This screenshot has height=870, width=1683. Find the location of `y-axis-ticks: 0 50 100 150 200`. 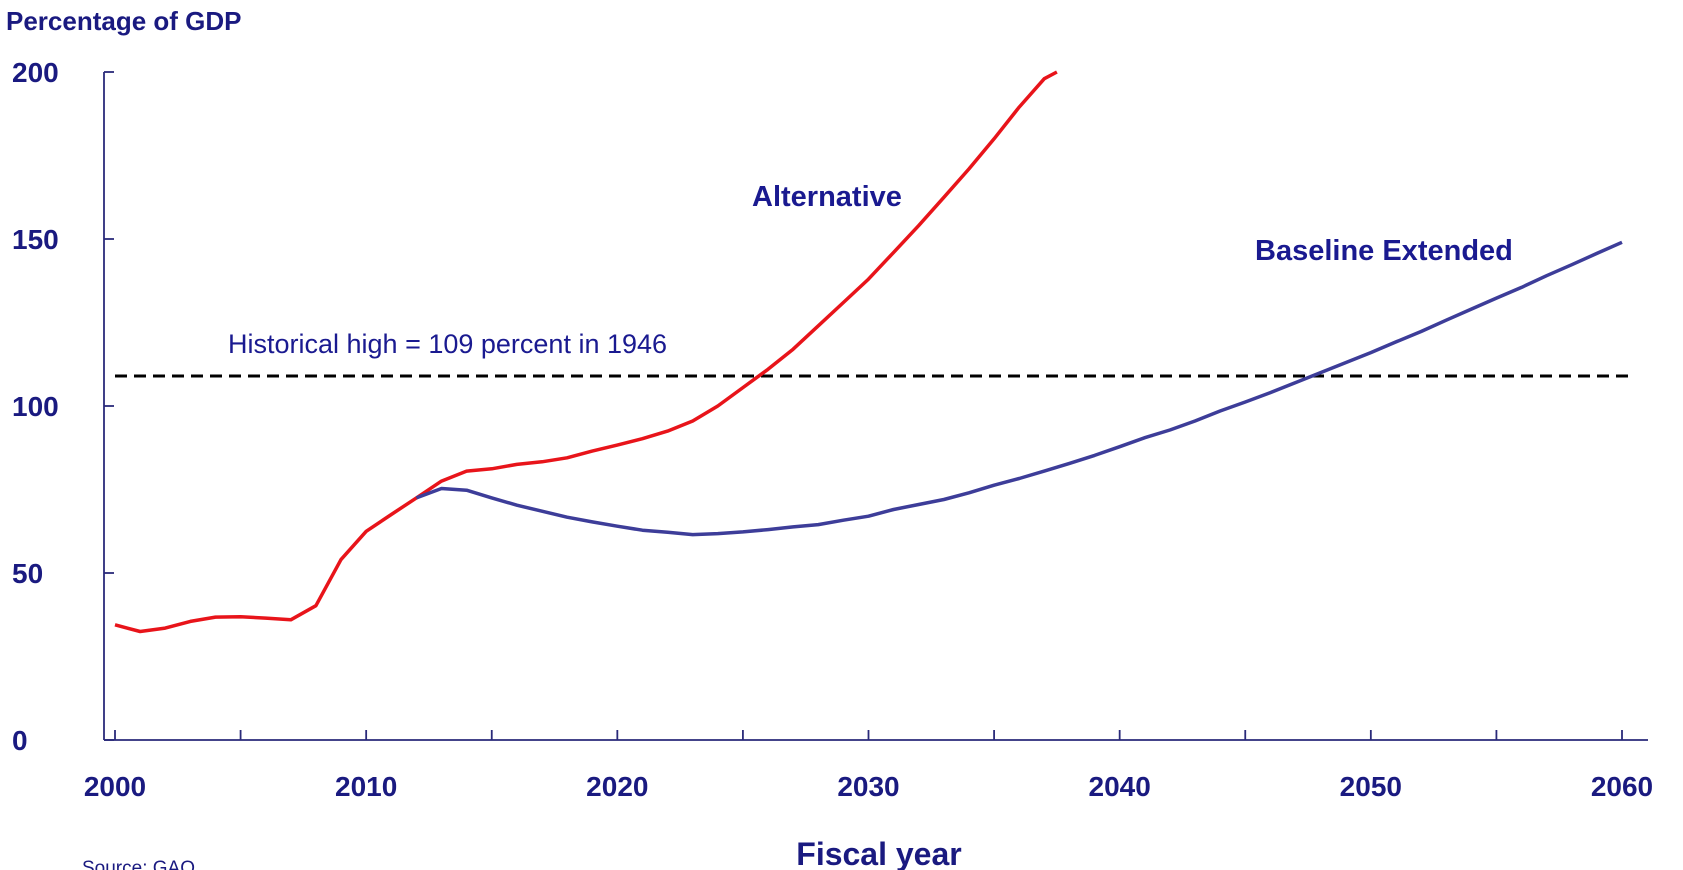

y-axis-ticks: 0 50 100 150 200 is located at coordinates (63, 406).